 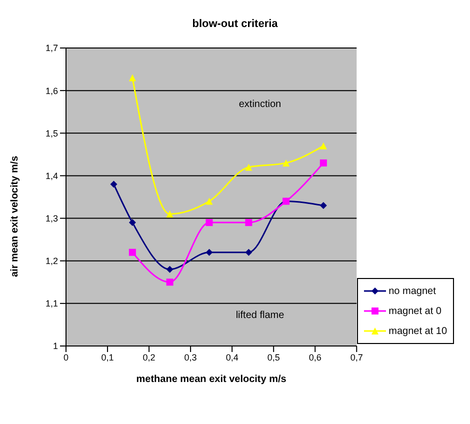 What do you see at coordinates (55, 346) in the screenshot?
I see `y-tick-label: 1` at bounding box center [55, 346].